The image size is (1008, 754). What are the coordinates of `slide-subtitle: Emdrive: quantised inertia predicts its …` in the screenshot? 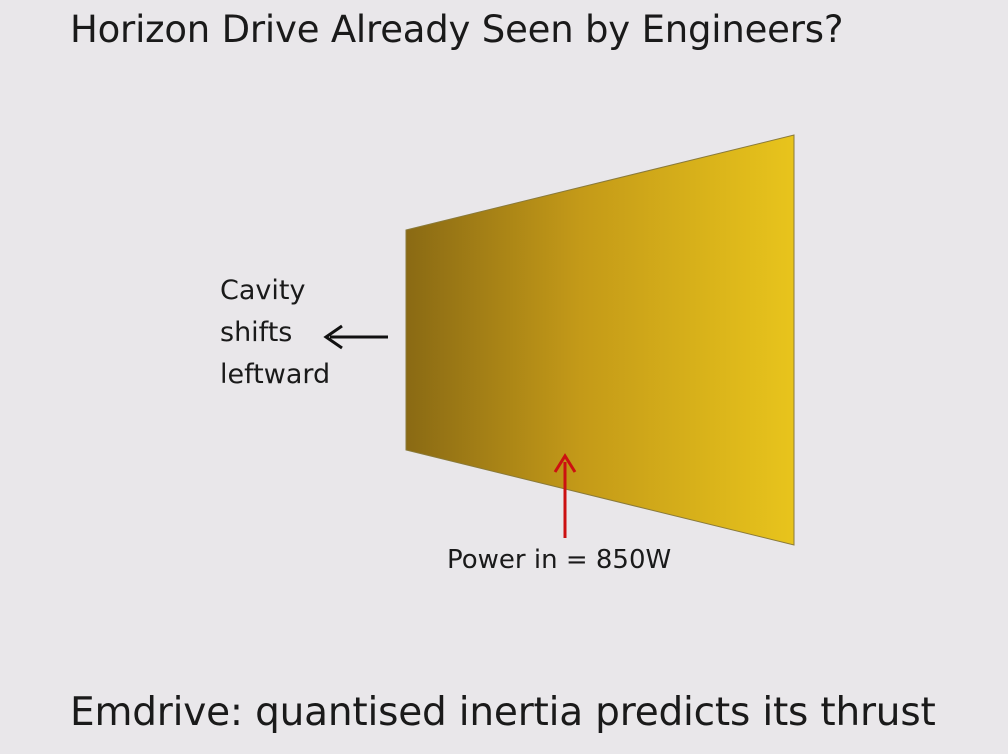 It's located at (503, 712).